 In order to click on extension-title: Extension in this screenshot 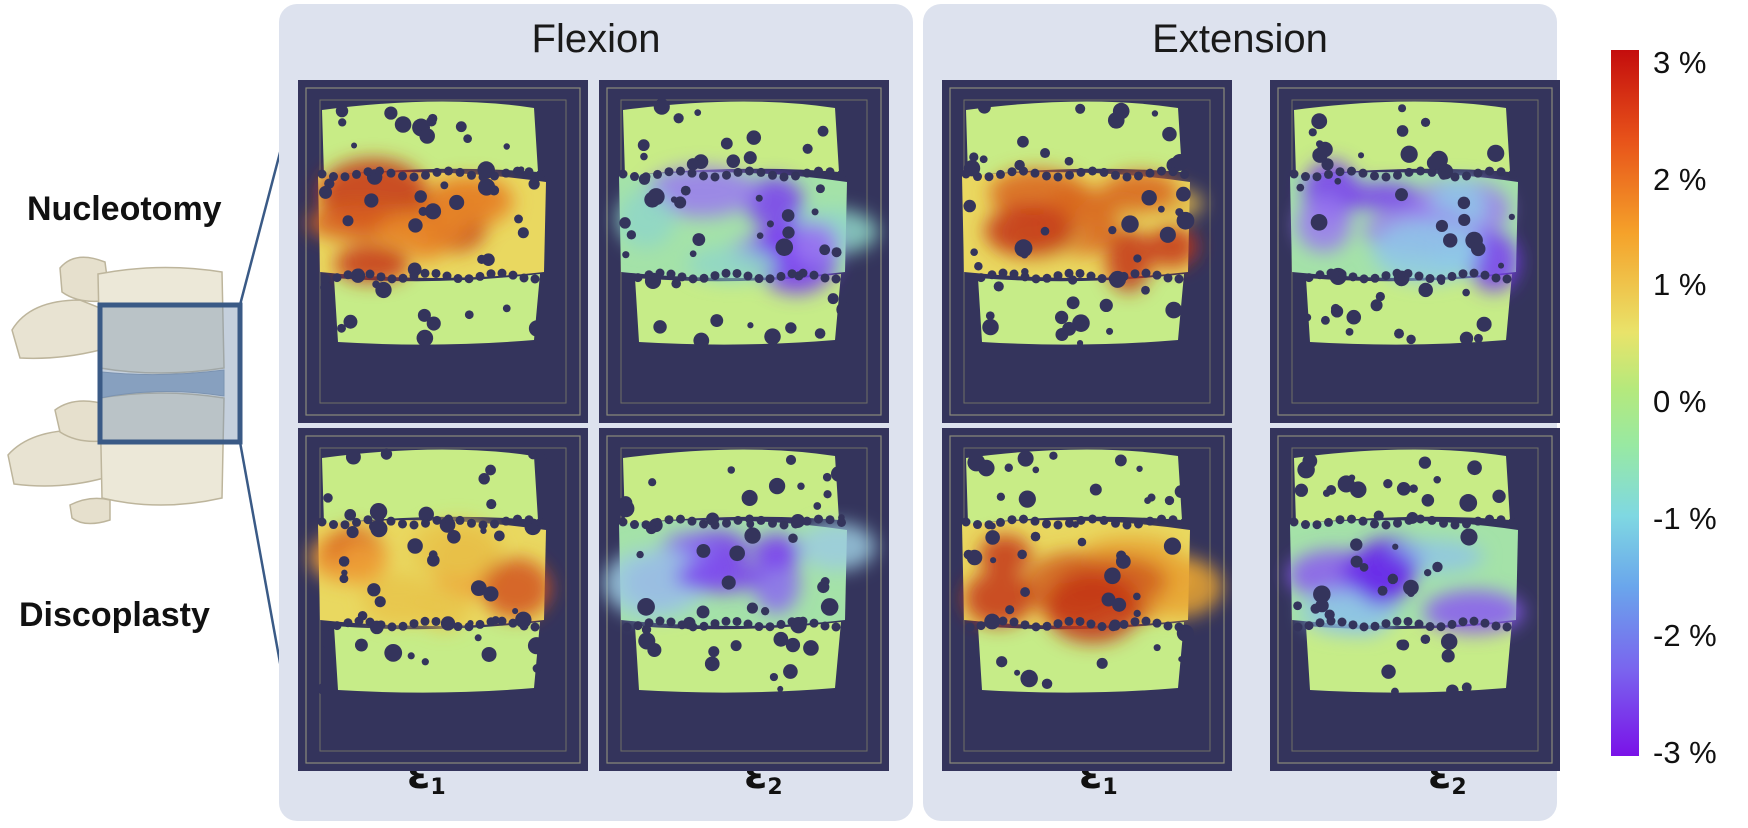, I will do `click(1240, 39)`.